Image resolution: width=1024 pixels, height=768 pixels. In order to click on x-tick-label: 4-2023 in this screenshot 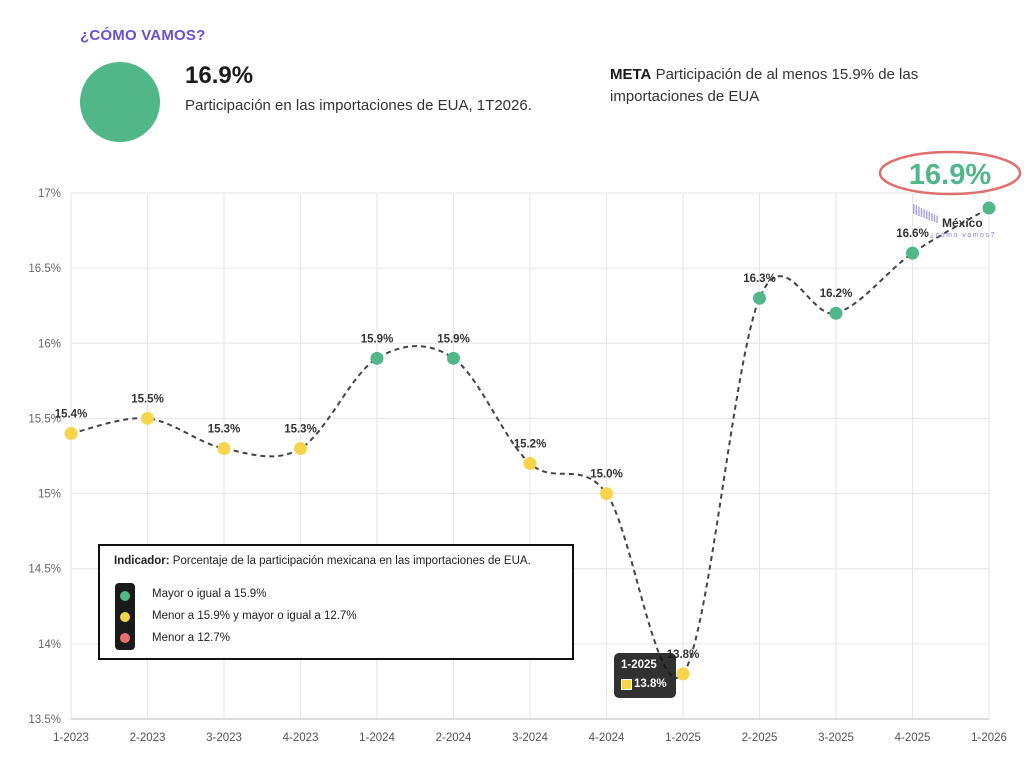, I will do `click(301, 738)`.